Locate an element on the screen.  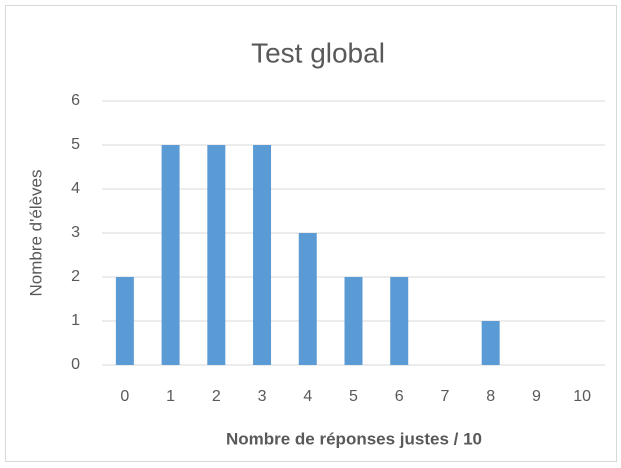
x-axis-title: Nombre de réponses justes / 10 is located at coordinates (354, 438).